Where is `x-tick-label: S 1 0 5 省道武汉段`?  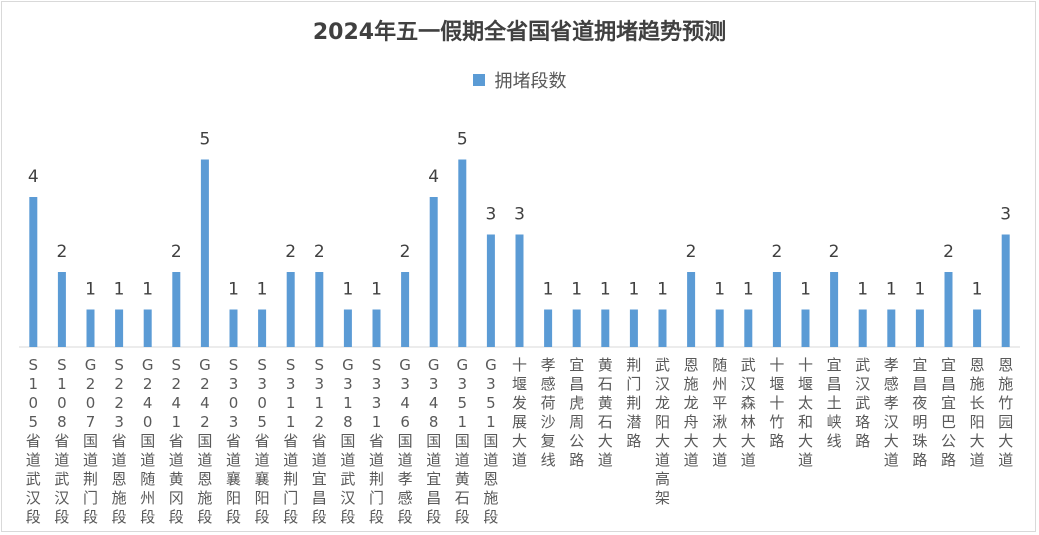 x-tick-label: S 1 0 5 省道武汉段 is located at coordinates (33, 441).